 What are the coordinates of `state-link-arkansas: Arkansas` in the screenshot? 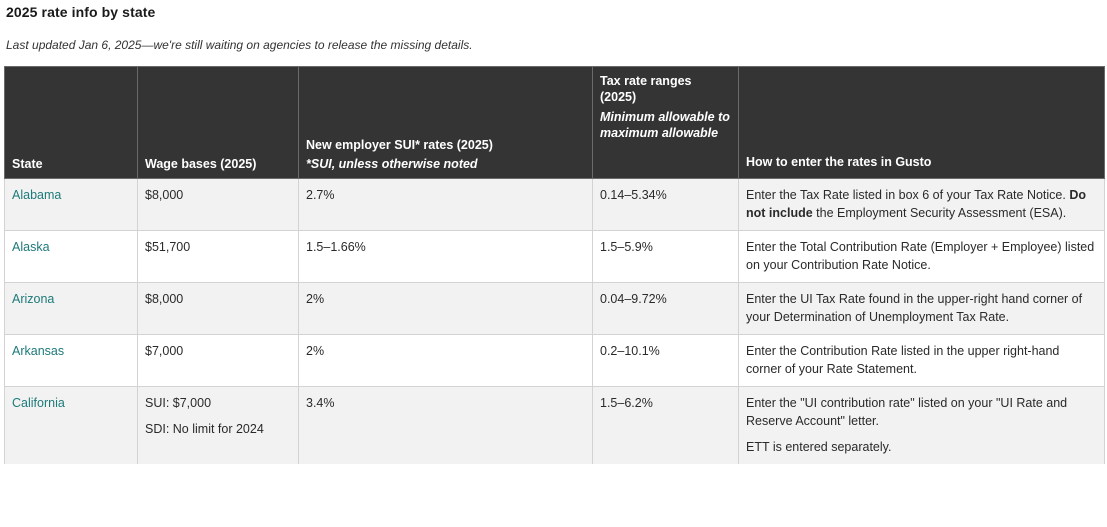 It's located at (38, 351).